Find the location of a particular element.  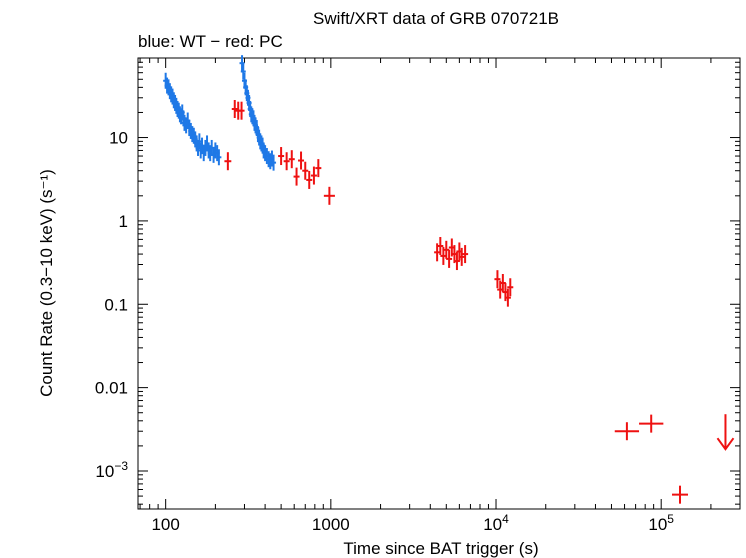

y-tick-label: 0.1 is located at coordinates (116, 304).